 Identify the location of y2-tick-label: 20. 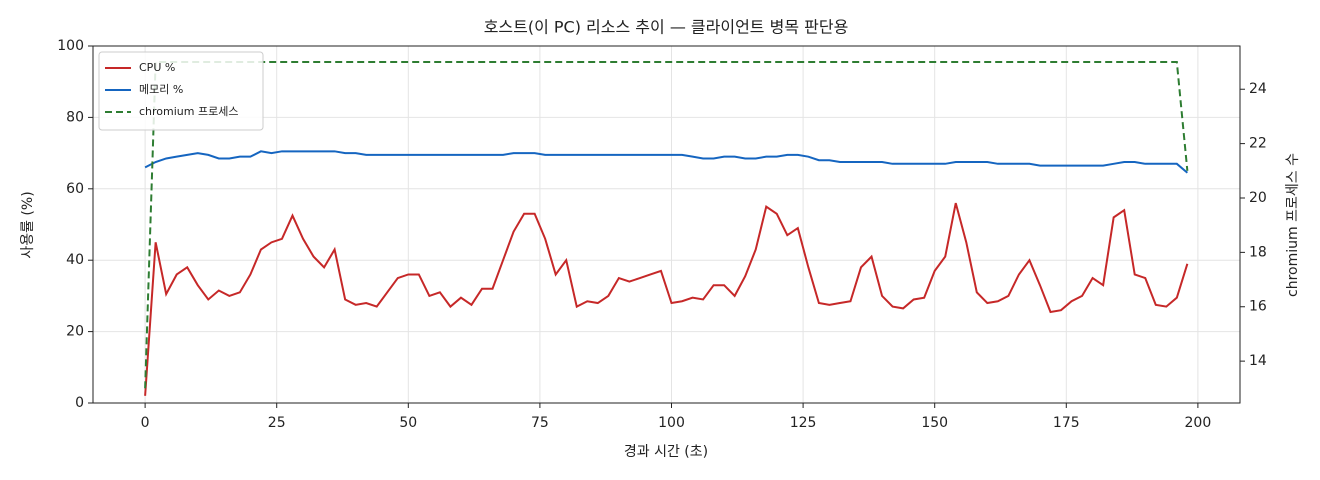
(1258, 198).